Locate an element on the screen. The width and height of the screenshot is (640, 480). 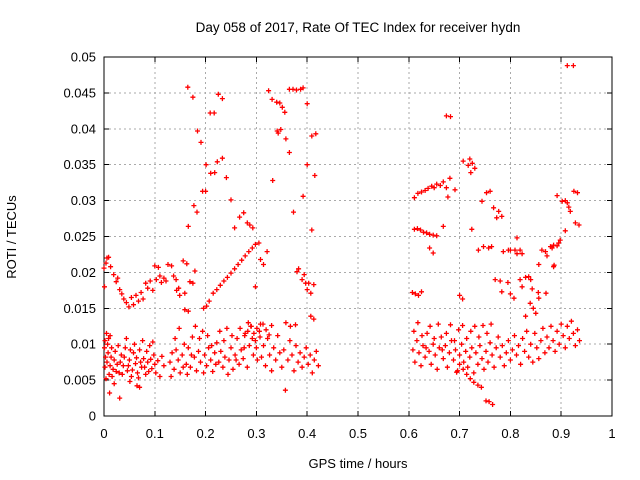
y-tick-label: 0.045 is located at coordinates (79, 92).